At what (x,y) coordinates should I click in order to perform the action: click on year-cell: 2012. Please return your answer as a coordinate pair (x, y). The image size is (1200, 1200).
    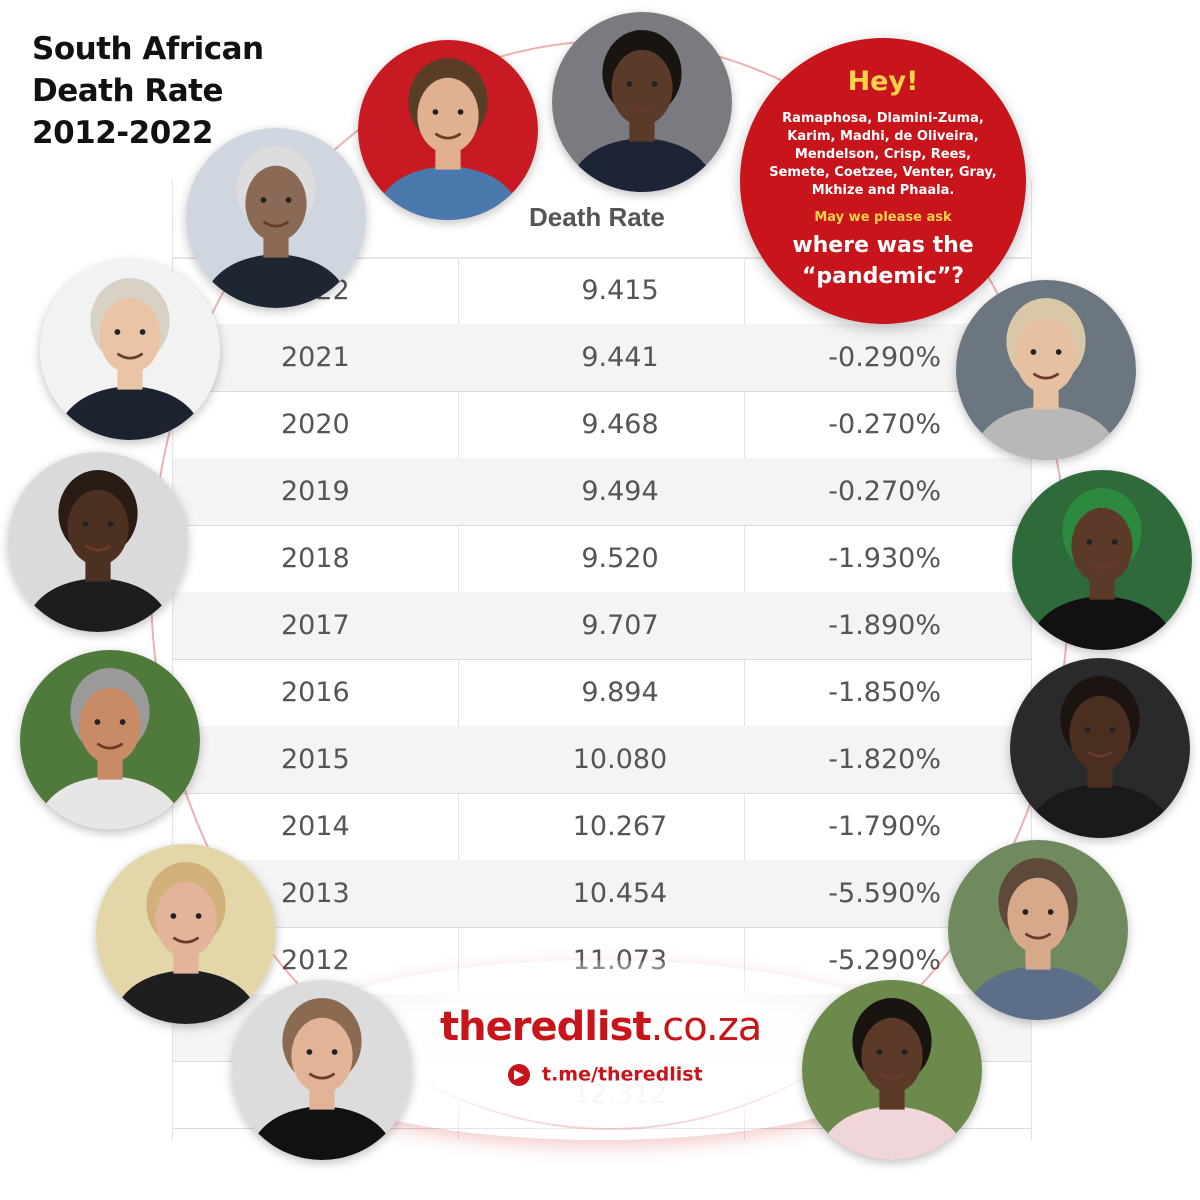
    Looking at the image, I should click on (315, 960).